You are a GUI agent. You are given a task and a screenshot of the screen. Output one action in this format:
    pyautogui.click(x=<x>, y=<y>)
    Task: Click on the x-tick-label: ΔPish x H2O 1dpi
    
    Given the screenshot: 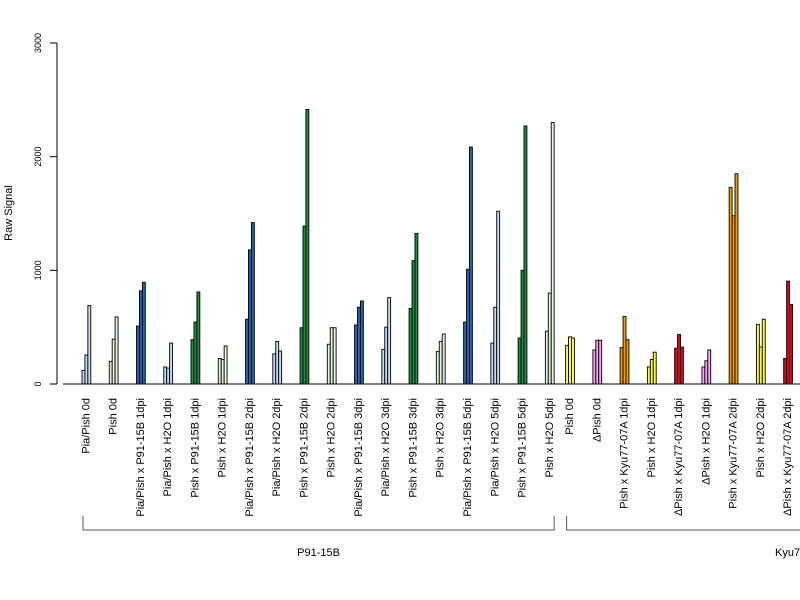 What is the action you would take?
    pyautogui.click(x=706, y=441)
    